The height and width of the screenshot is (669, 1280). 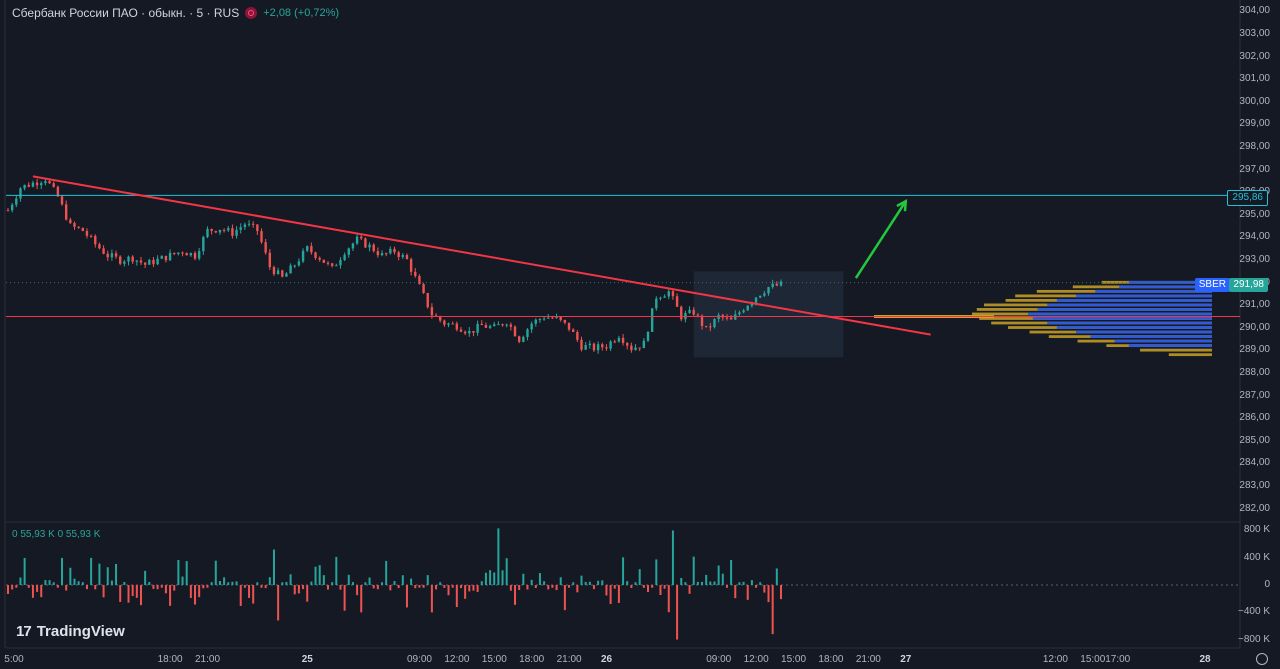 I want to click on volume-tick: 800 K, so click(x=1256, y=530).